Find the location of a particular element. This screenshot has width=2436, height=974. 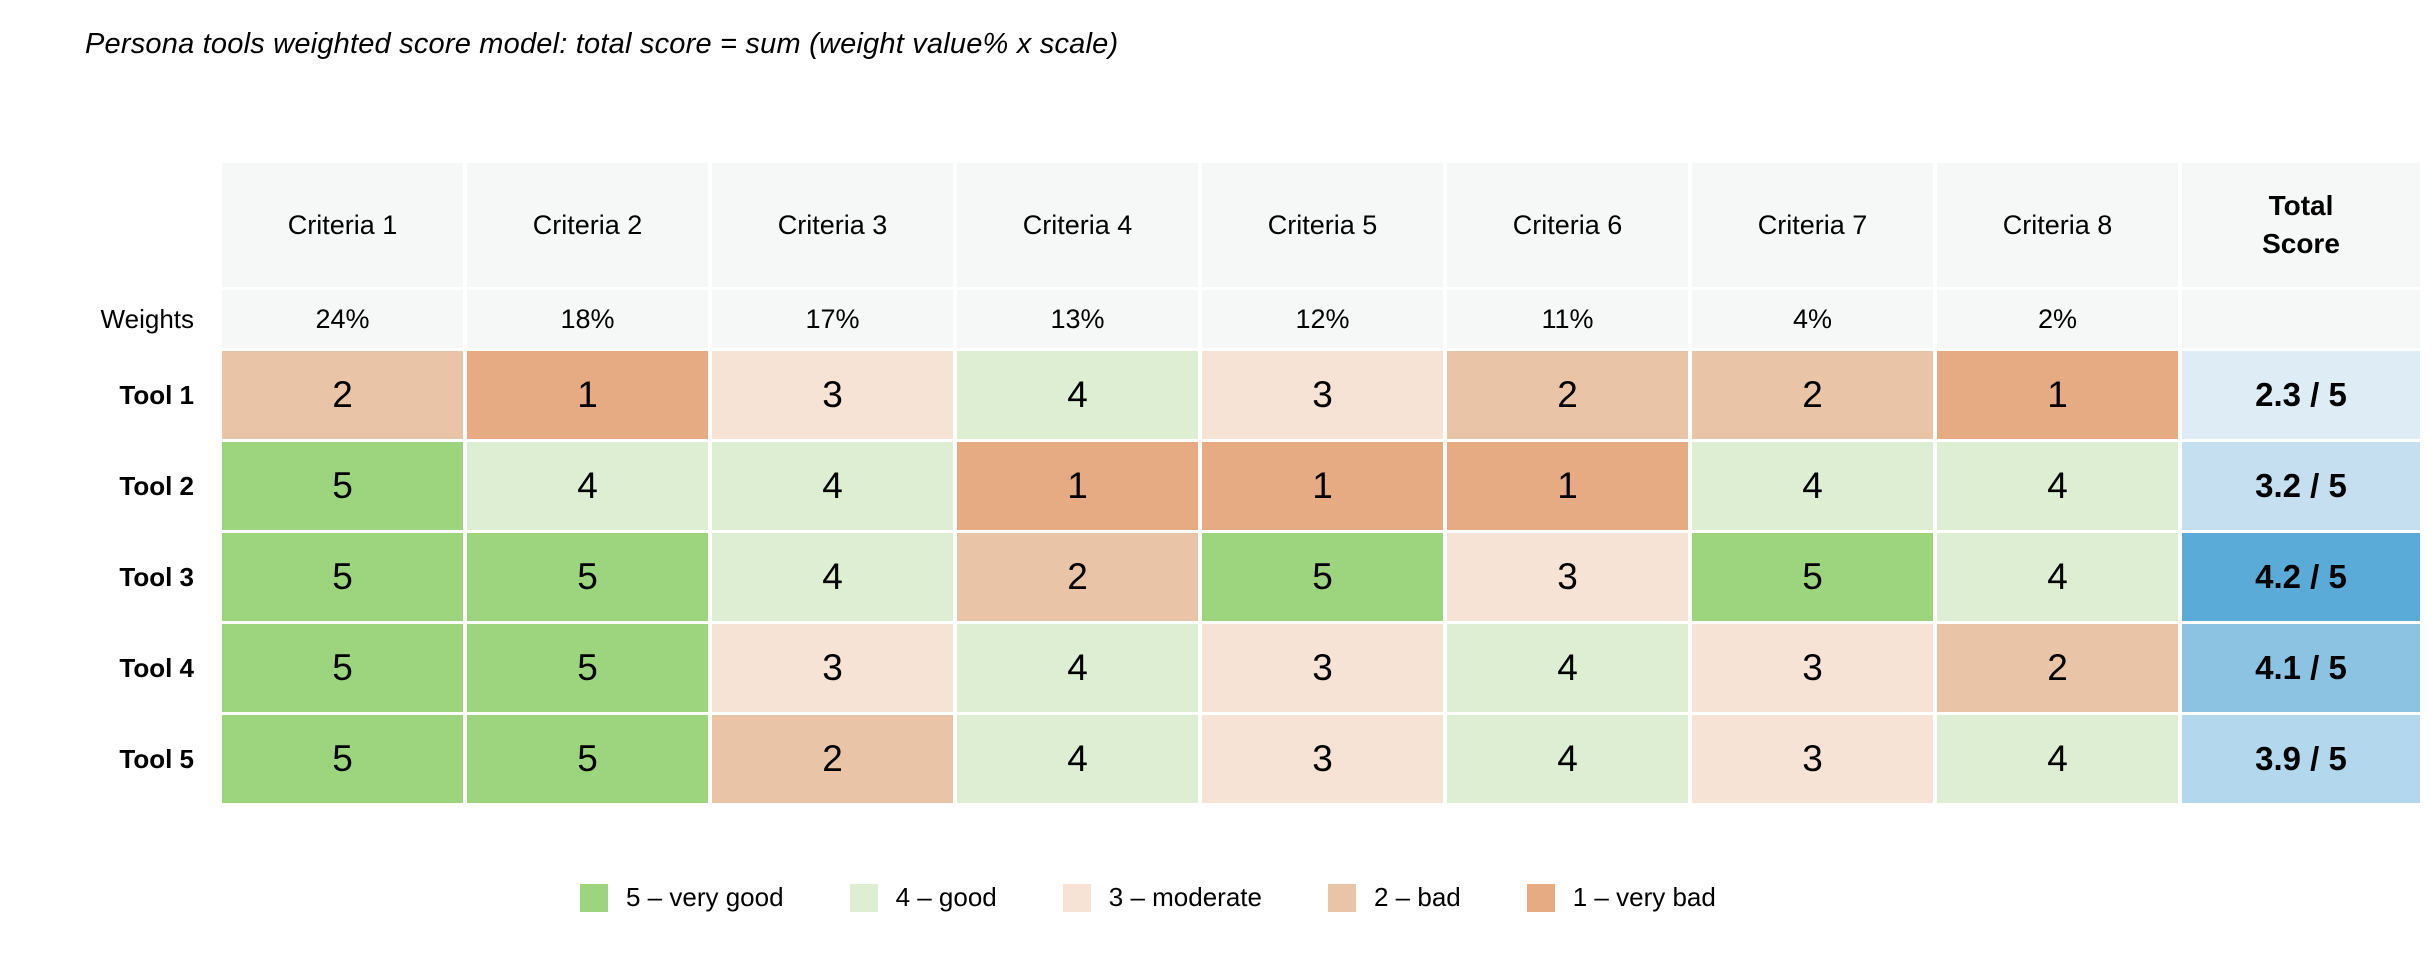

weight-cell: 12% is located at coordinates (1322, 319).